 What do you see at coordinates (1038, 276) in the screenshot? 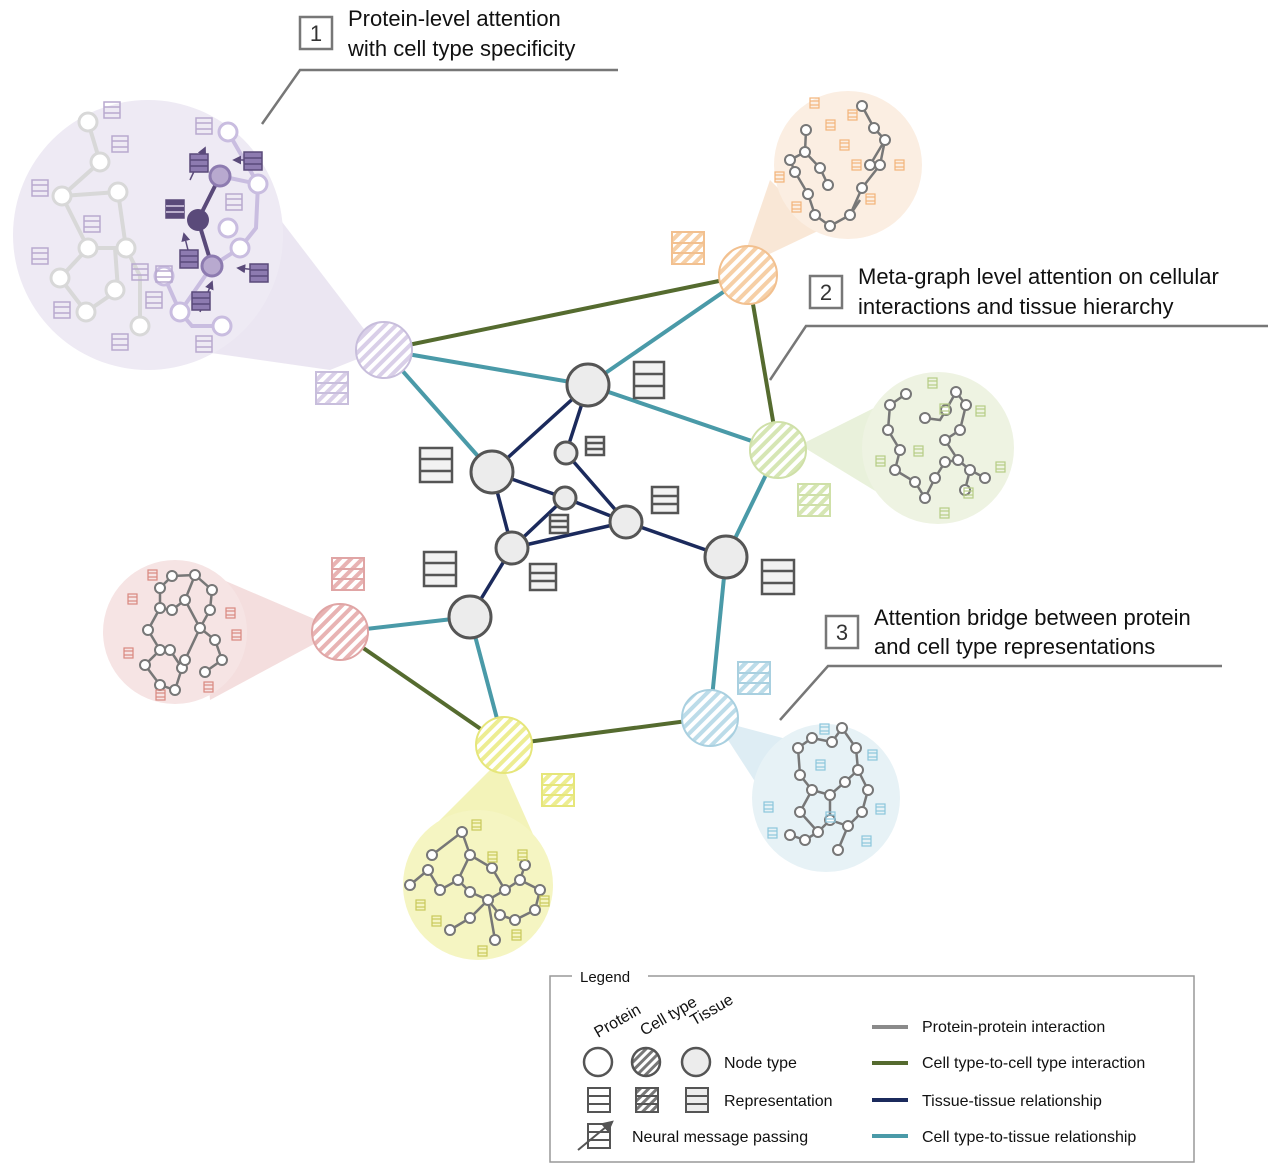
I see `callout-2-line1: Meta-graph level attention on cellular` at bounding box center [1038, 276].